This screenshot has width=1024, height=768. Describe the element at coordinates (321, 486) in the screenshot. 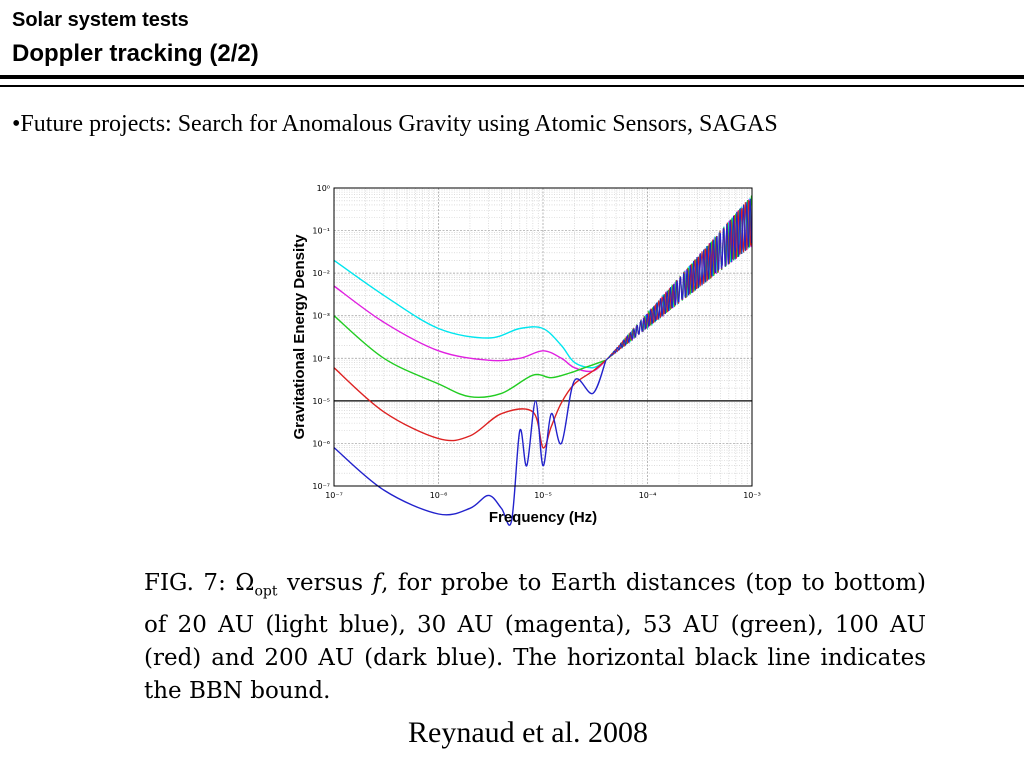

I see `y-tick-label: 10⁻⁷` at that location.